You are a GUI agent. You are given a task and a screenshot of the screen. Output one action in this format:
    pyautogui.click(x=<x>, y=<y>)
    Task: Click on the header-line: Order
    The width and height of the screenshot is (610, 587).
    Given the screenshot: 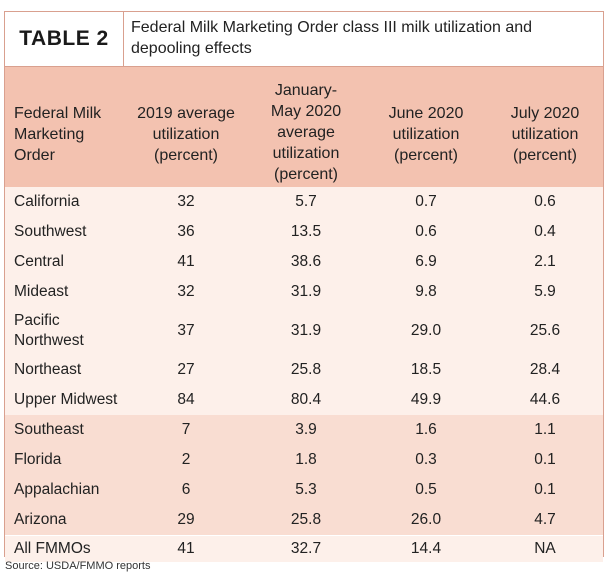 What is the action you would take?
    pyautogui.click(x=34, y=155)
    